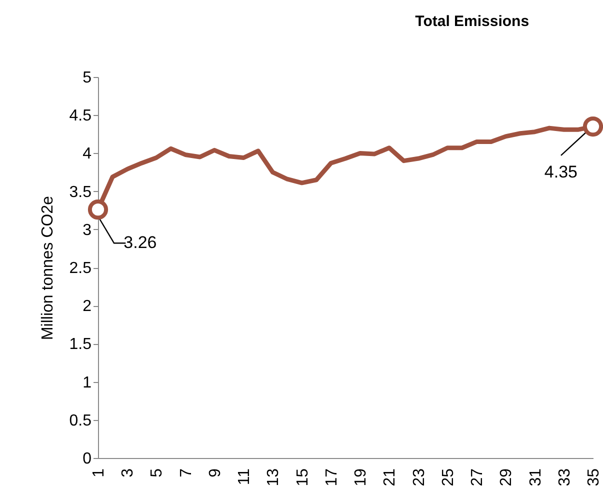 The image size is (603, 494). I want to click on x-tick-label: 7, so click(186, 473).